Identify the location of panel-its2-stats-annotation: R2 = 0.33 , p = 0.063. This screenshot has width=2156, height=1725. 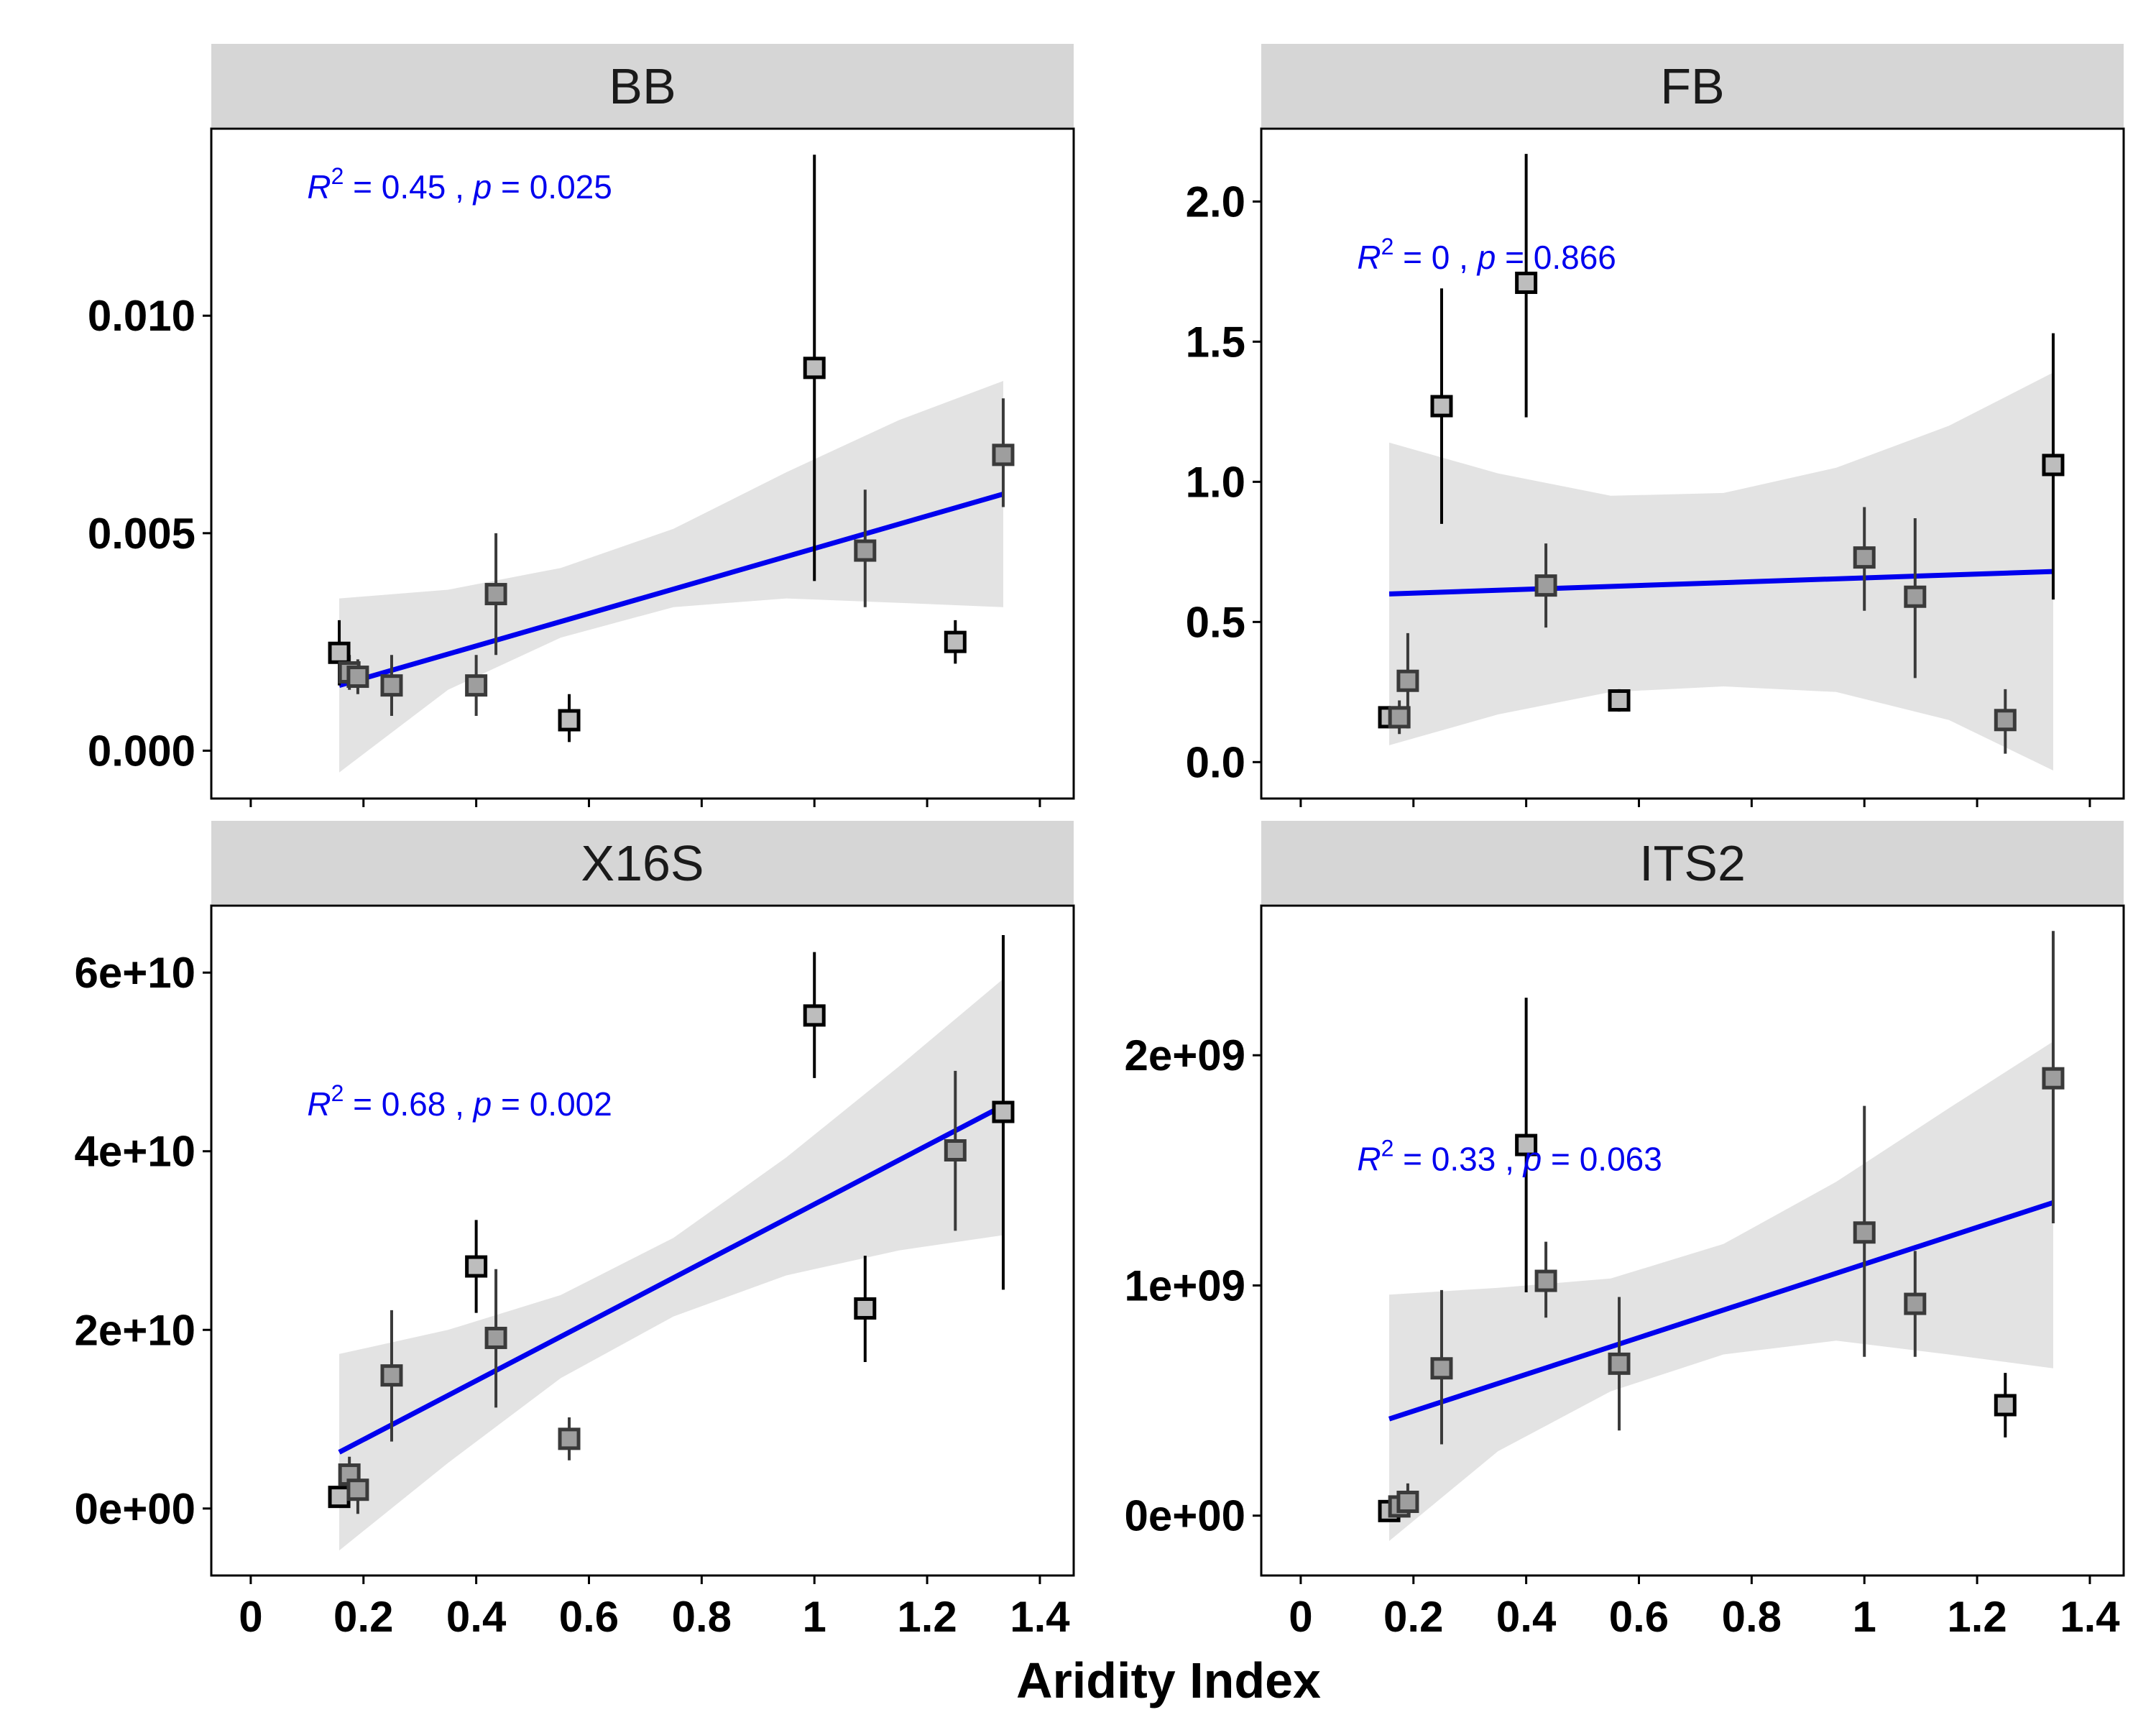
(1510, 1156).